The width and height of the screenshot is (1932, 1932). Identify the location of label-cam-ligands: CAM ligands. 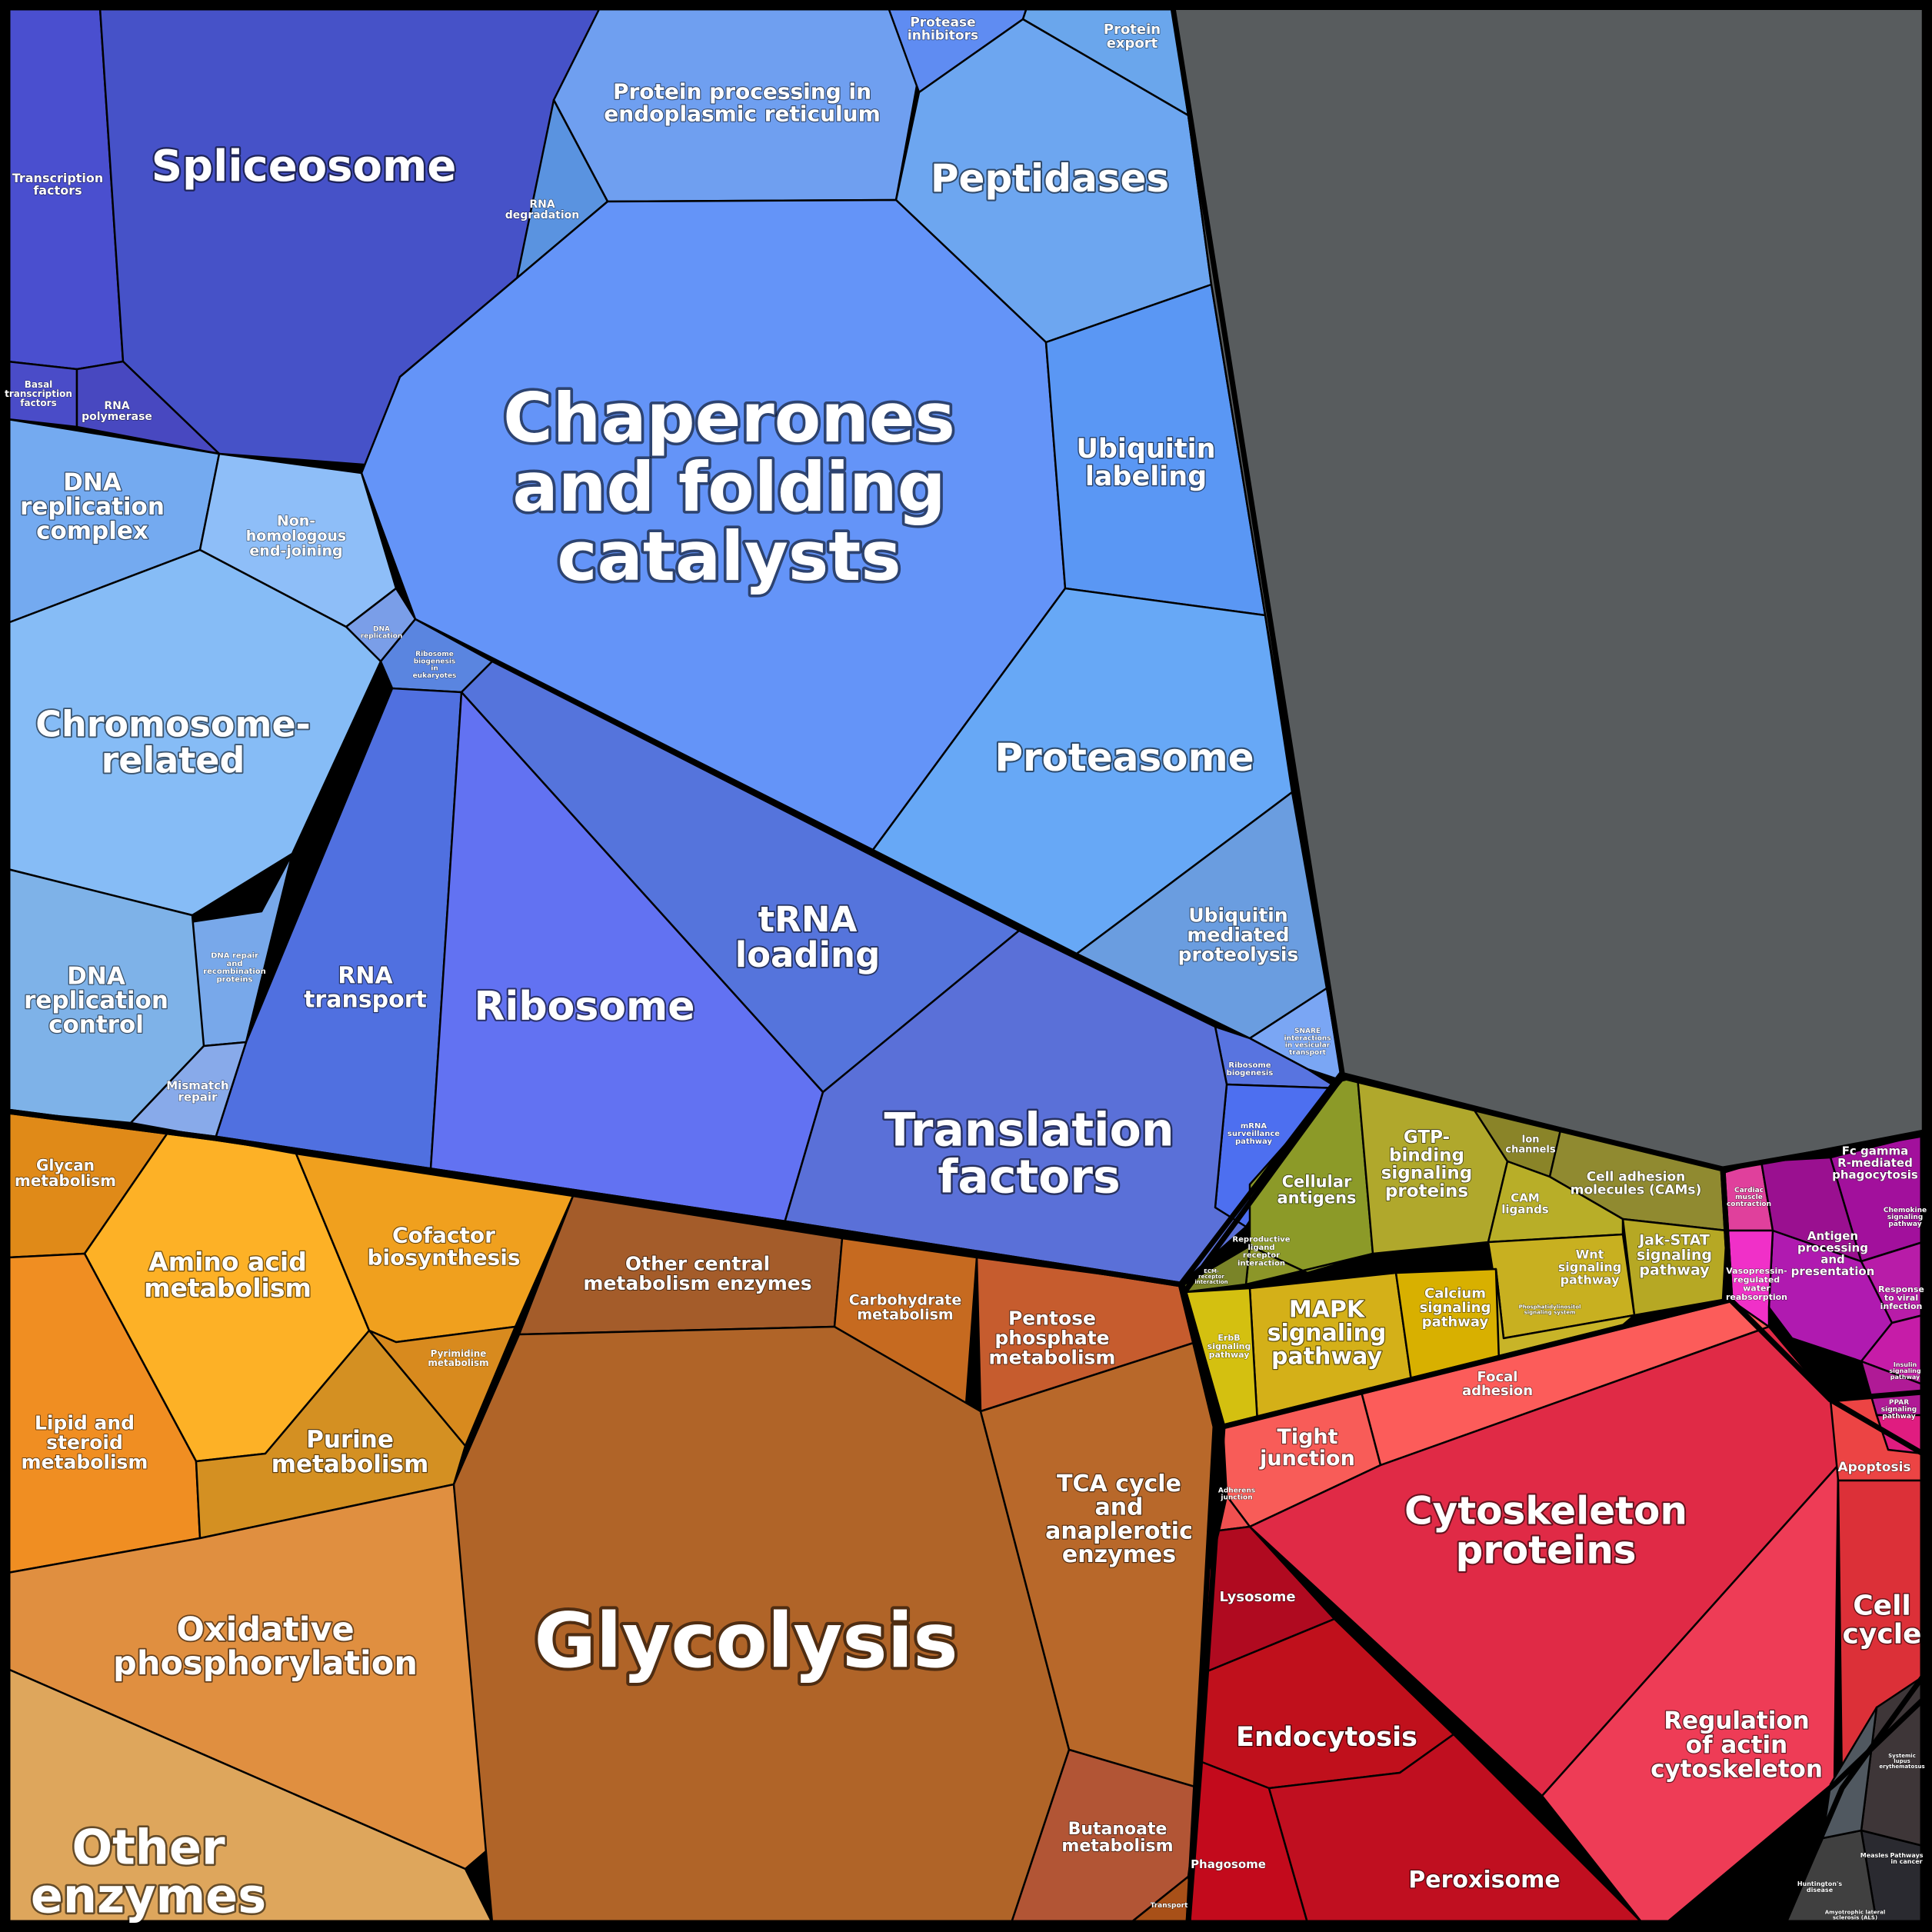
(1525, 1203).